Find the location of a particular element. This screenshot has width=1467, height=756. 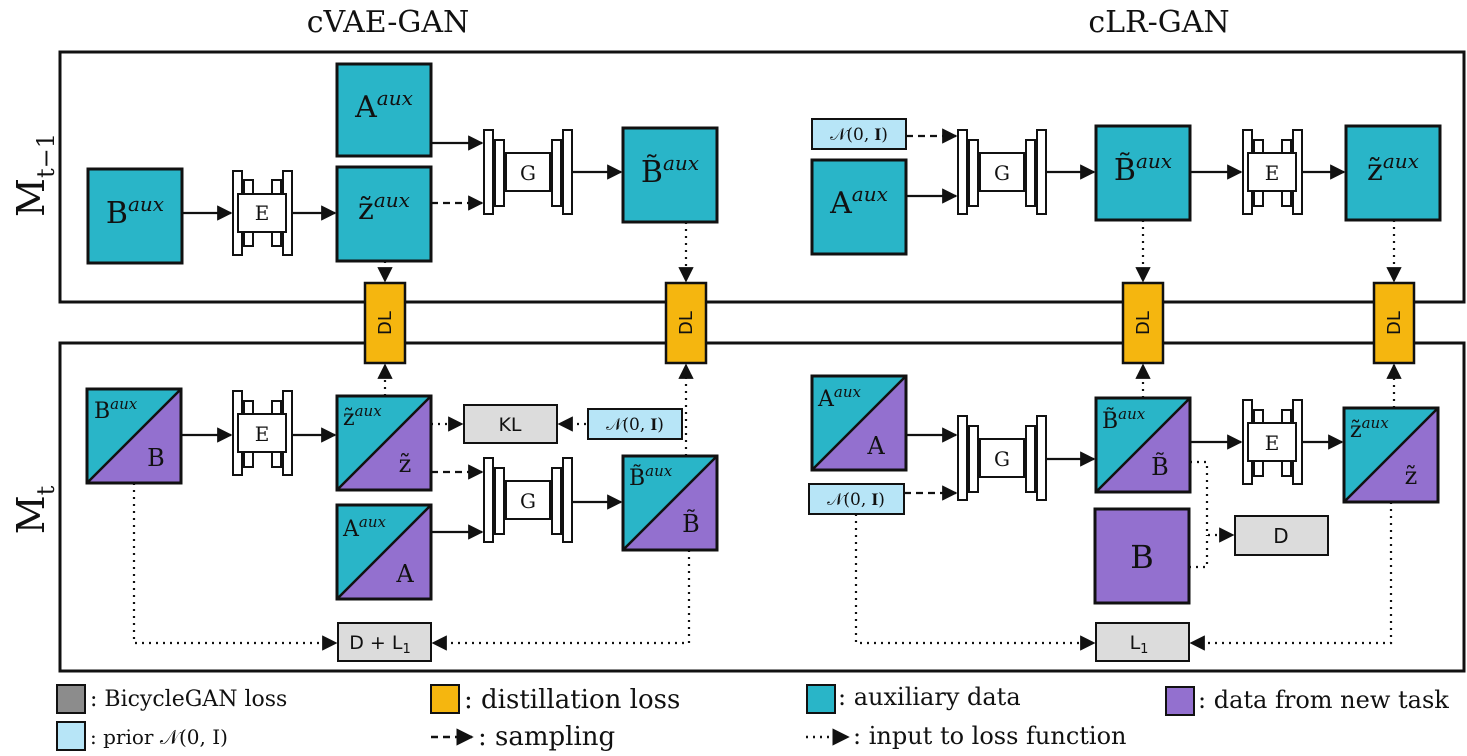

top-right-connectors is located at coordinates (1126, 166).